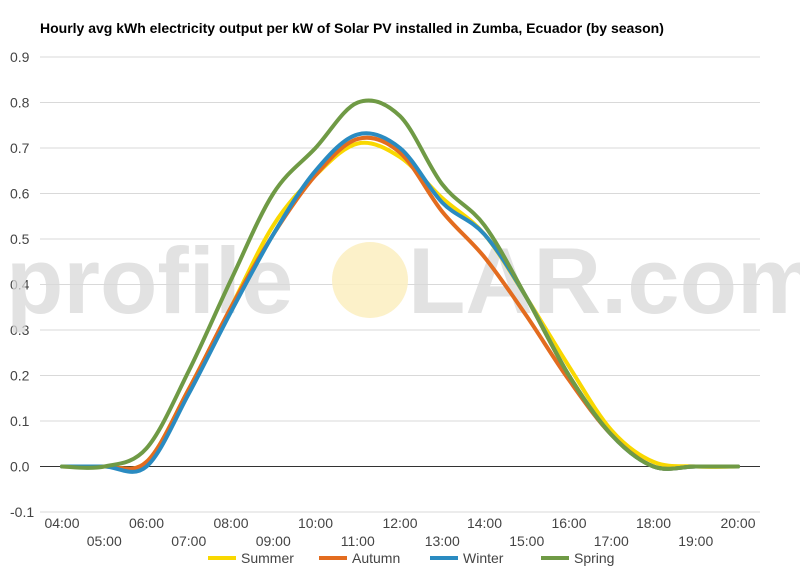  Describe the element at coordinates (188, 541) in the screenshot. I see `x-tick-label: 07:00` at that location.